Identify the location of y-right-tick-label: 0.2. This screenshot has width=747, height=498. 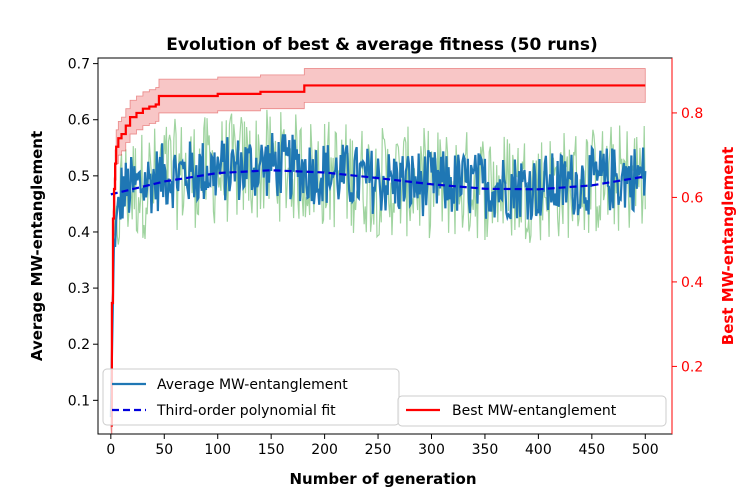
(692, 367).